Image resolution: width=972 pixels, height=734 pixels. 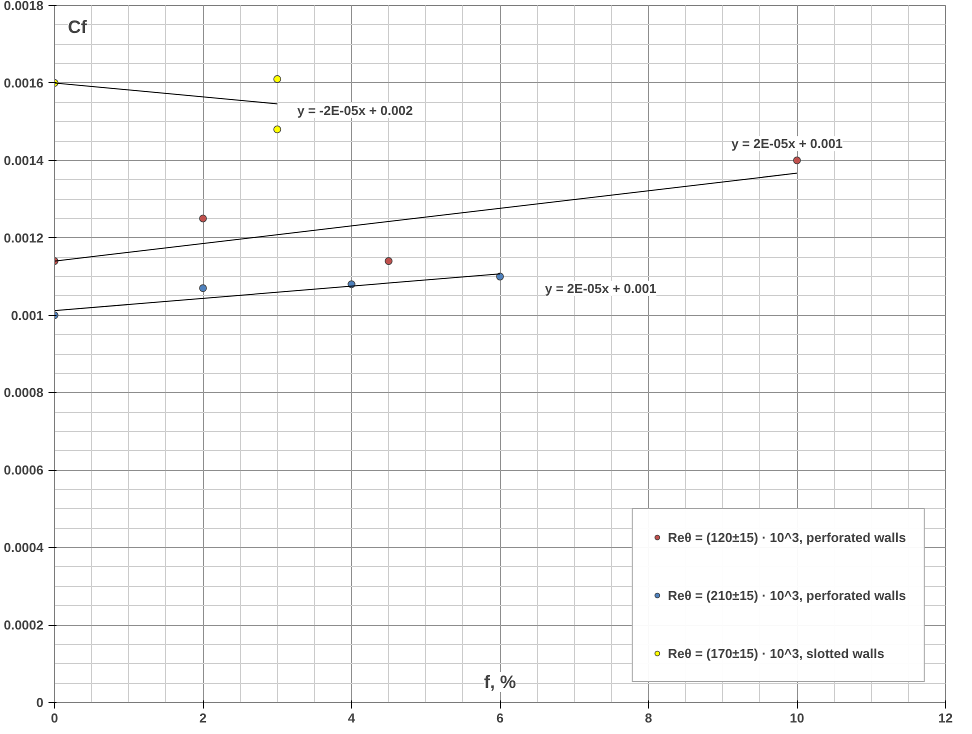 I want to click on x-tick-label: 8, so click(x=648, y=718).